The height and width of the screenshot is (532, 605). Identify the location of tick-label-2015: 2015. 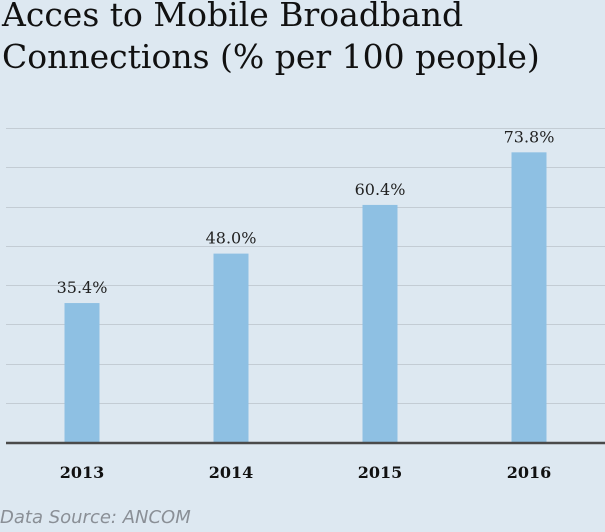
(380, 472).